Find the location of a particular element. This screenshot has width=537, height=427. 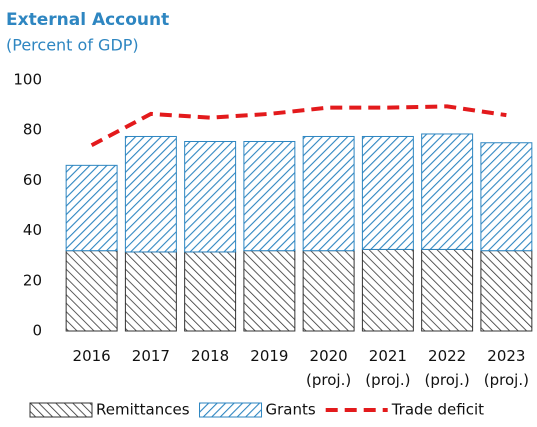

chart-subtitle: (Percent of GDP) is located at coordinates (72, 45).